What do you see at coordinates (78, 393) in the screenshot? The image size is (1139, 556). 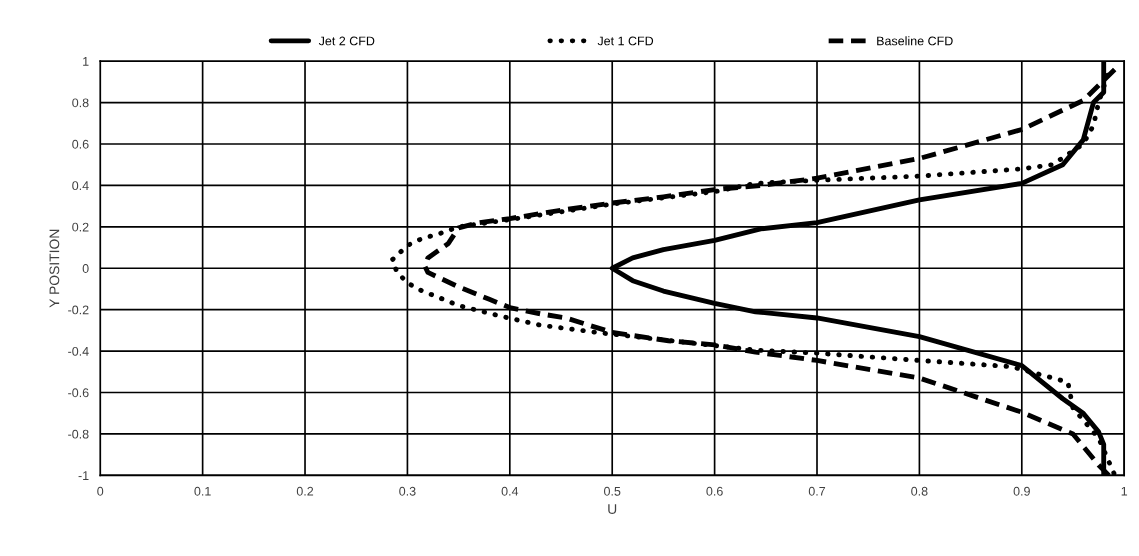 I see `y-tick-label: -0.6` at bounding box center [78, 393].